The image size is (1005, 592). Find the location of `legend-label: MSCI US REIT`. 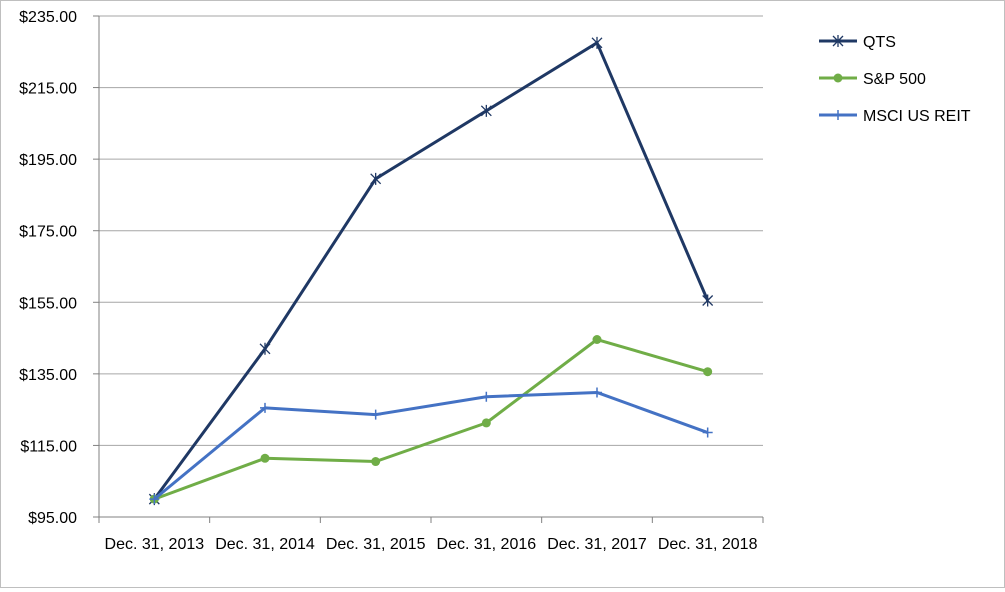

legend-label: MSCI US REIT is located at coordinates (917, 116).